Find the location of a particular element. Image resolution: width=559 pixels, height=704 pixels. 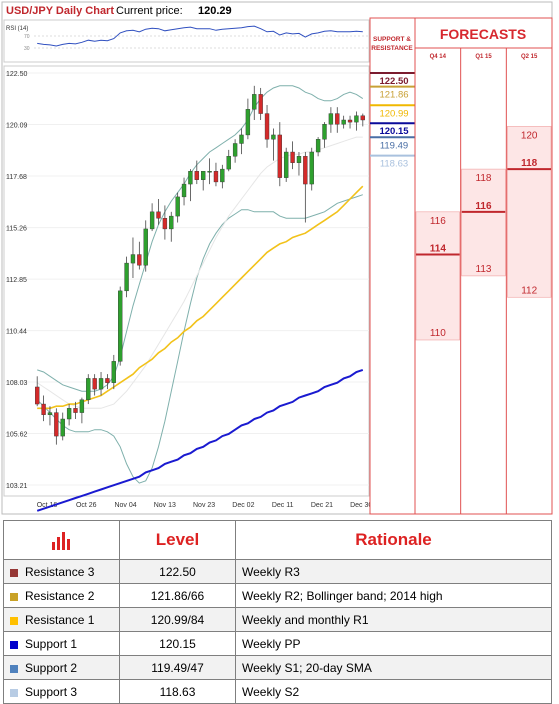

level-label: 119.49 is located at coordinates (394, 145).